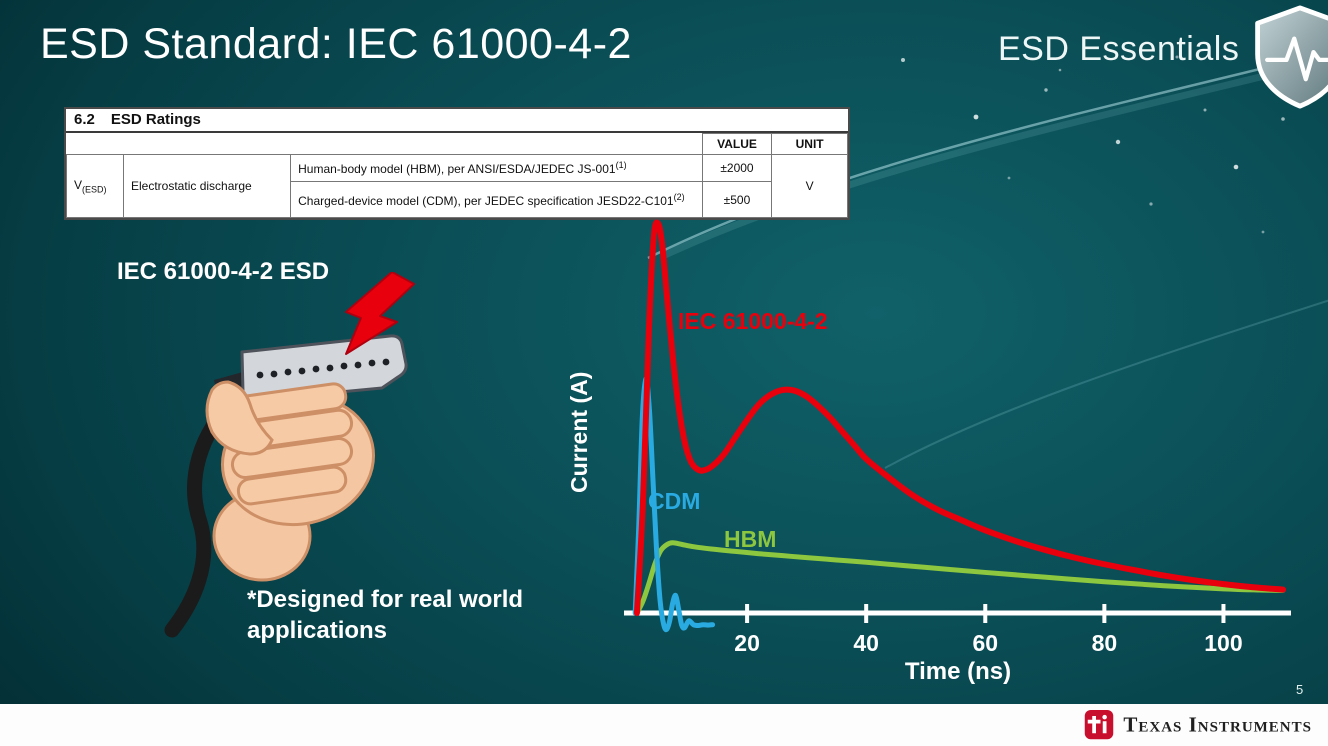 Image resolution: width=1328 pixels, height=746 pixels. I want to click on svg-text: 60, so click(985, 643).